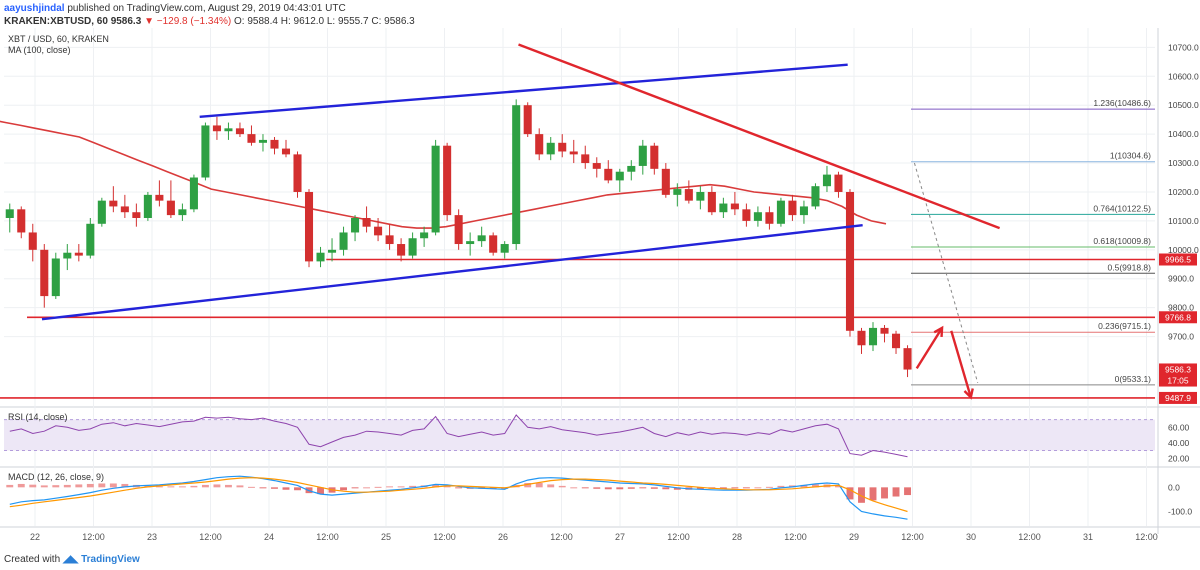 The height and width of the screenshot is (570, 1200). I want to click on price-tag-label: 9966.5, so click(1178, 260).